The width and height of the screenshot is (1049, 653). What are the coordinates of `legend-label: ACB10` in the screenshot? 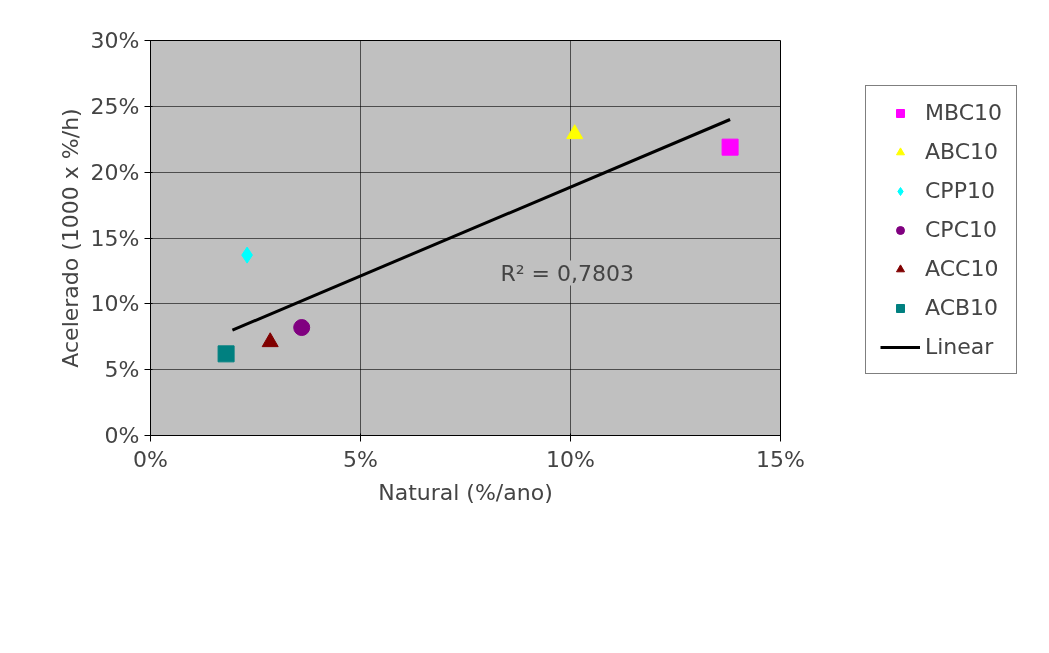 It's located at (962, 307).